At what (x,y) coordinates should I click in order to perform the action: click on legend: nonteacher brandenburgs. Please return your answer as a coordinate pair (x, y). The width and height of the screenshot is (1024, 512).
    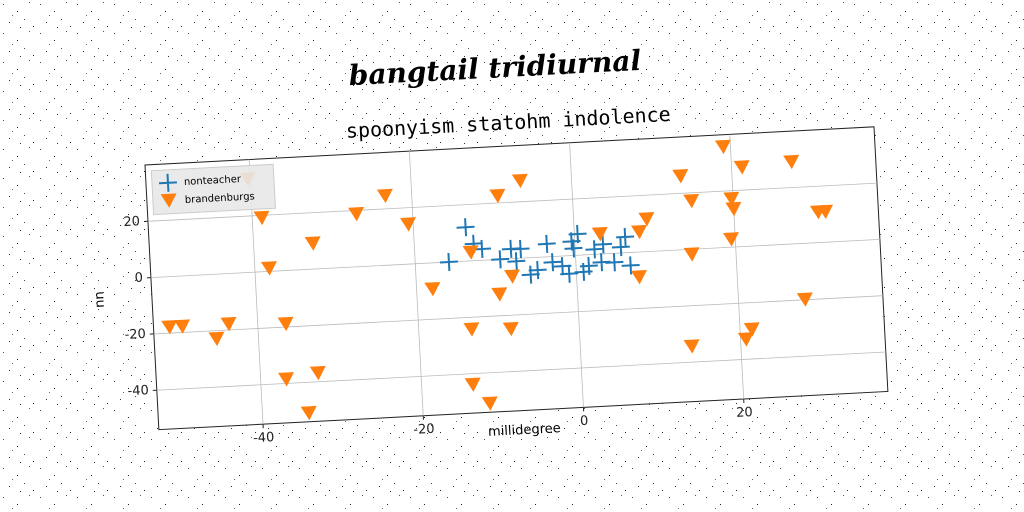
    Looking at the image, I should click on (213, 189).